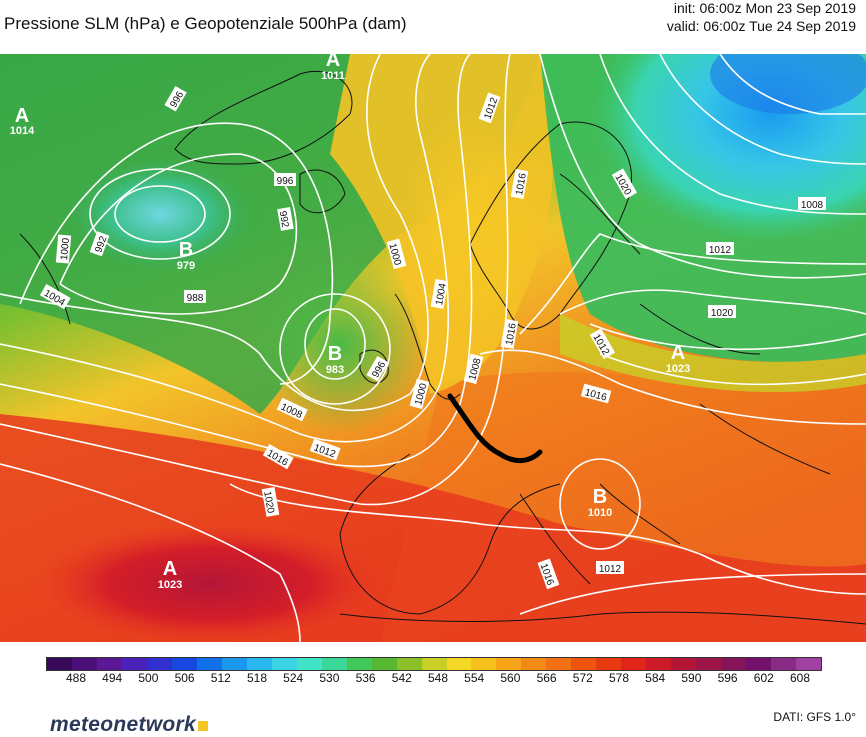  What do you see at coordinates (22, 131) in the screenshot?
I see `pressure-center-value: 1014` at bounding box center [22, 131].